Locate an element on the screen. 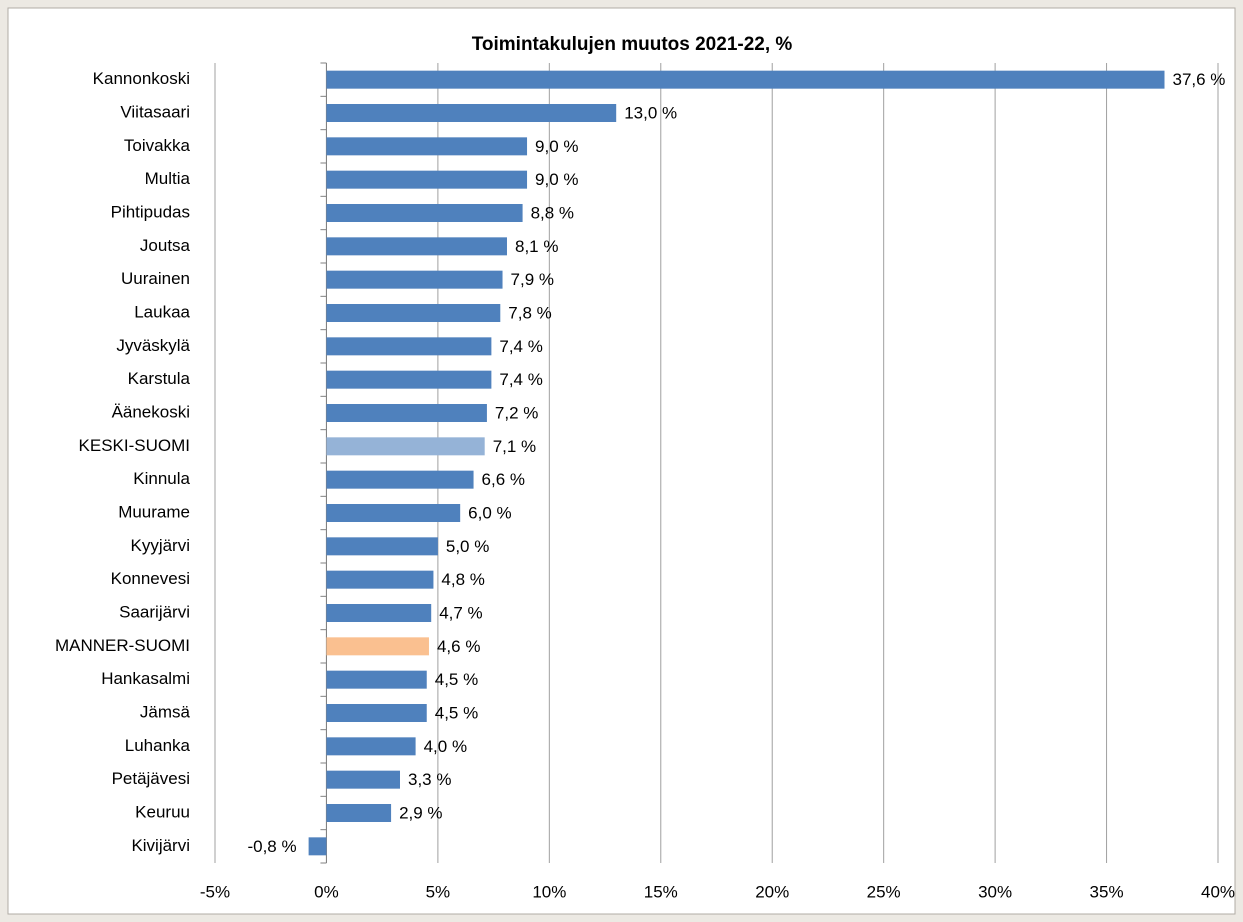 The width and height of the screenshot is (1243, 922). x-tick-label: 25% is located at coordinates (884, 891).